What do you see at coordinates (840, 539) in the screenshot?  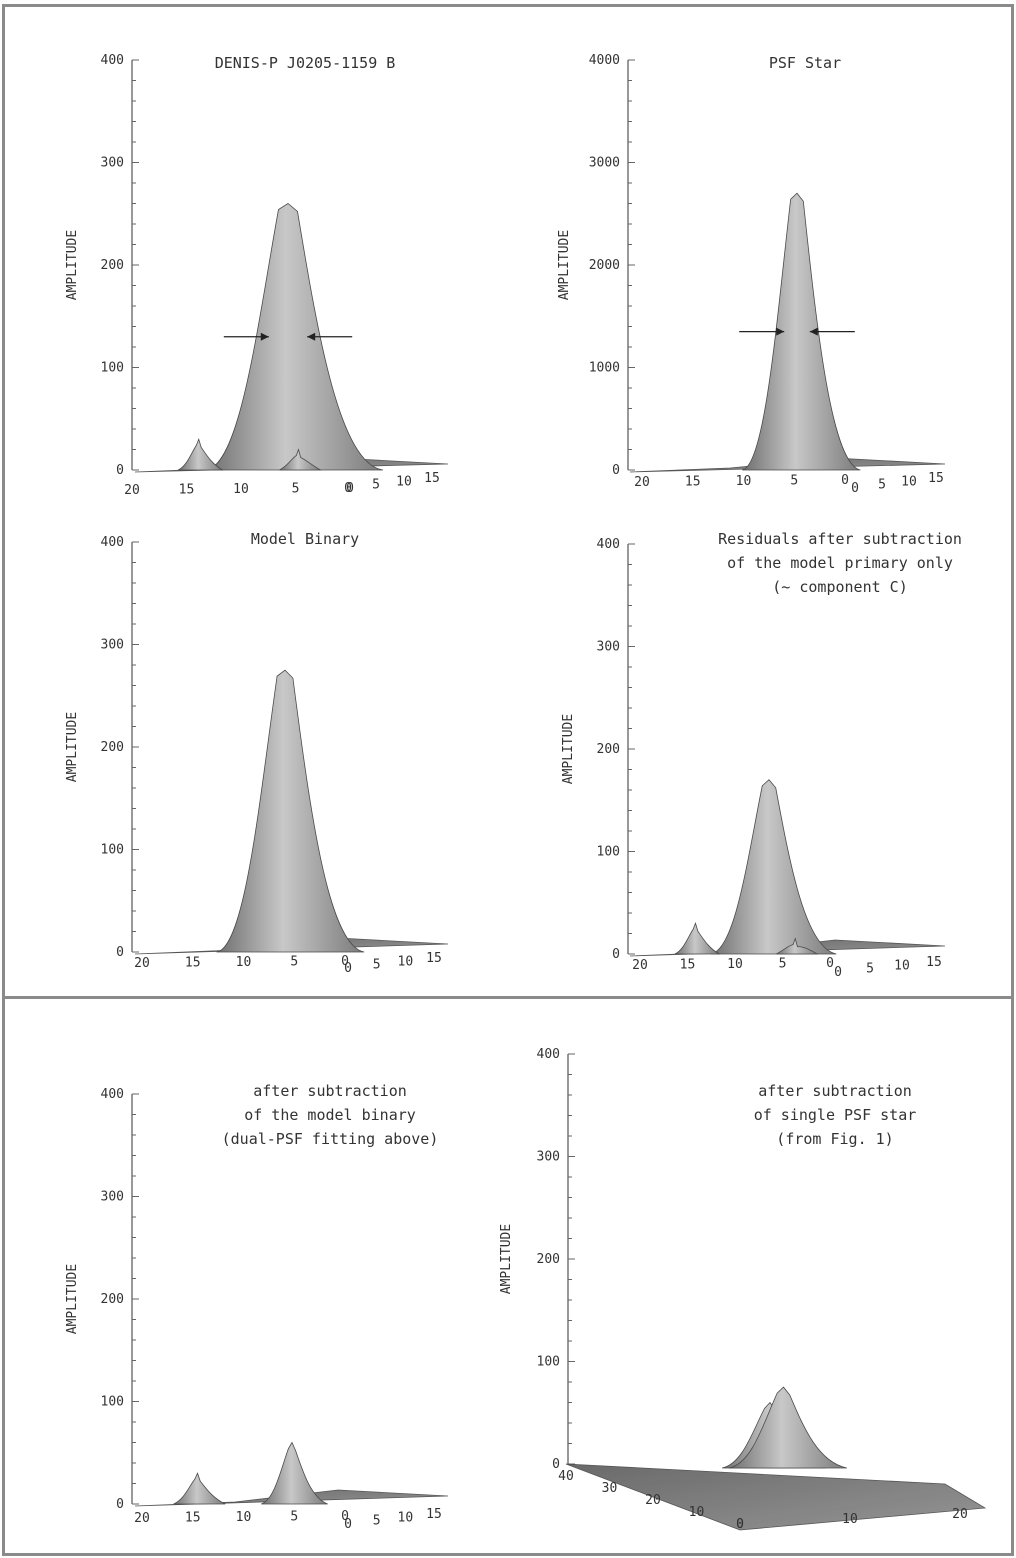 I see `chart-title-line: Residuals after subtraction` at bounding box center [840, 539].